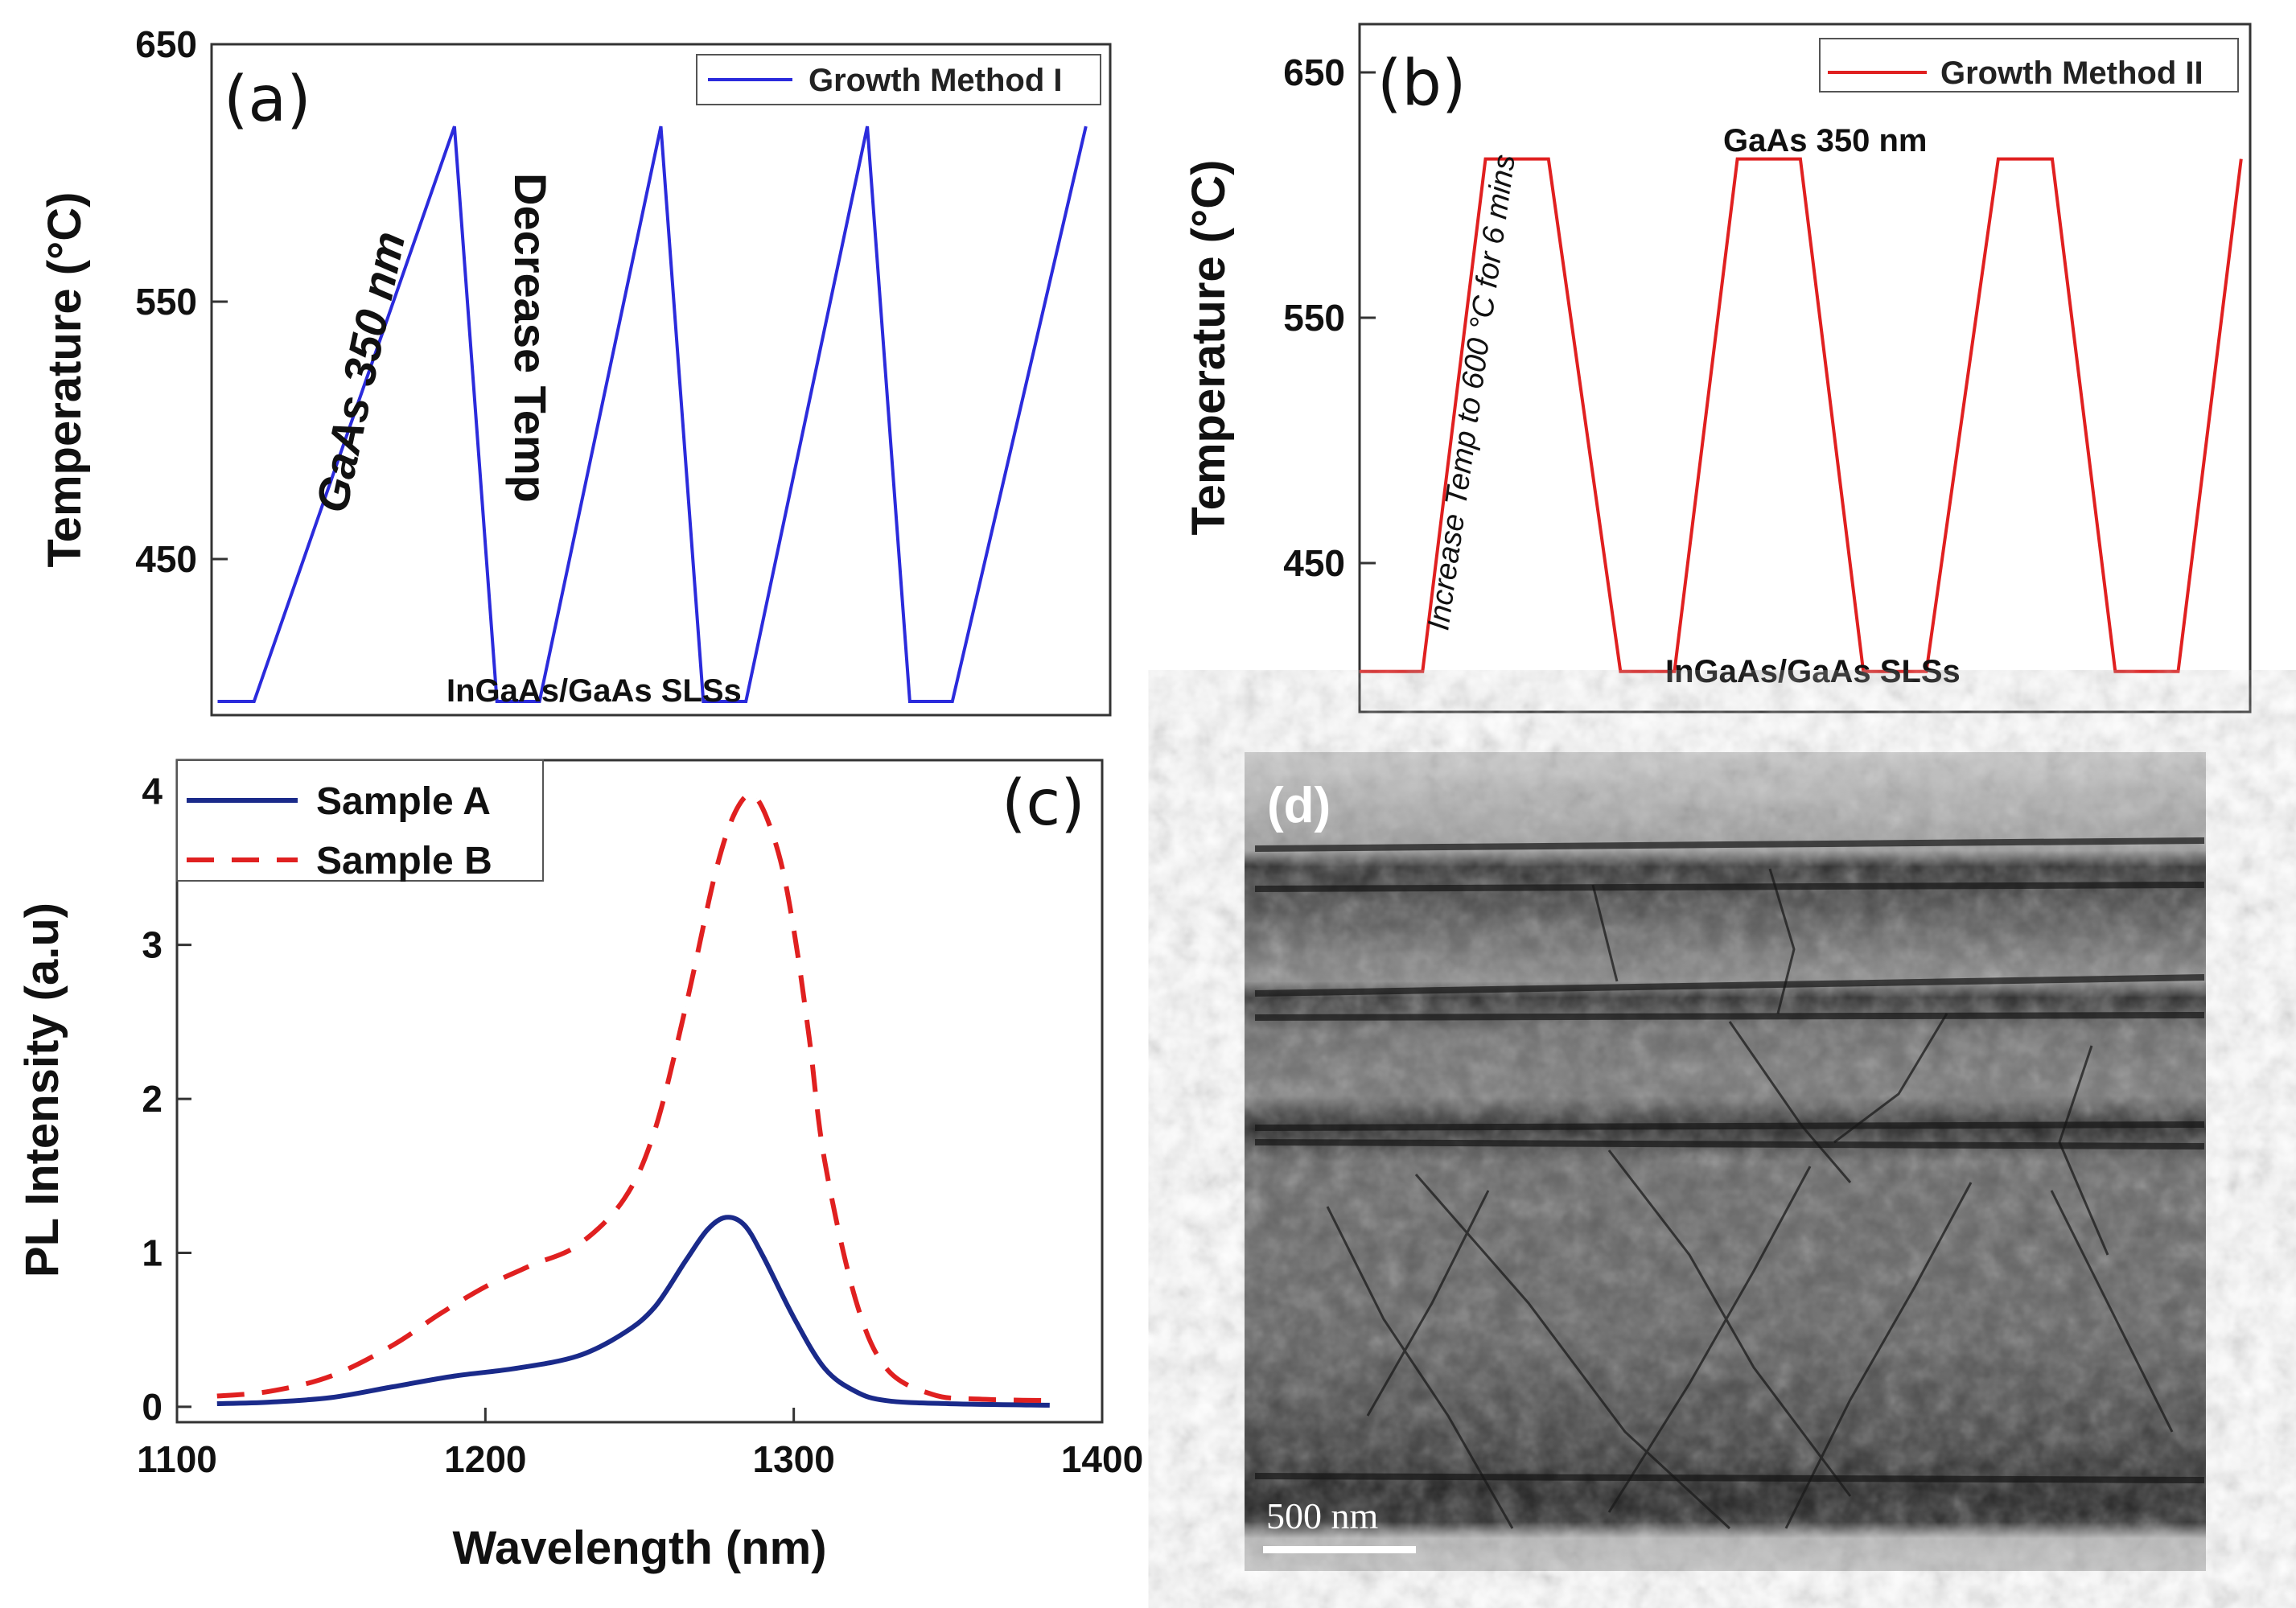  What do you see at coordinates (936, 81) in the screenshot?
I see `panel-a-legend-label: Growth Method I` at bounding box center [936, 81].